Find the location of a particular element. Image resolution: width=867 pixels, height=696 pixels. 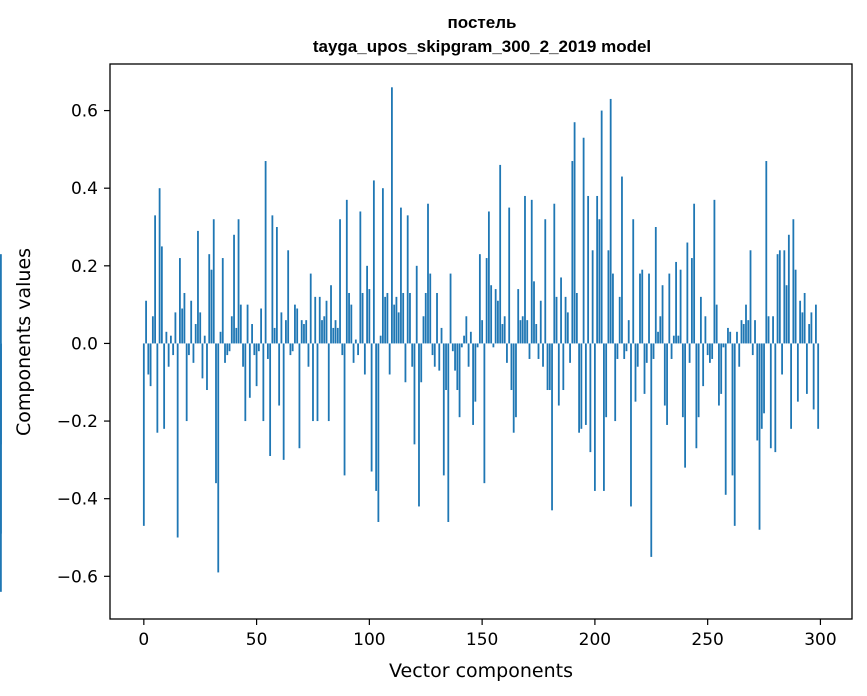

x-axis-ticks: 0 50 100 150 200 250 300 is located at coordinates (487, 634).